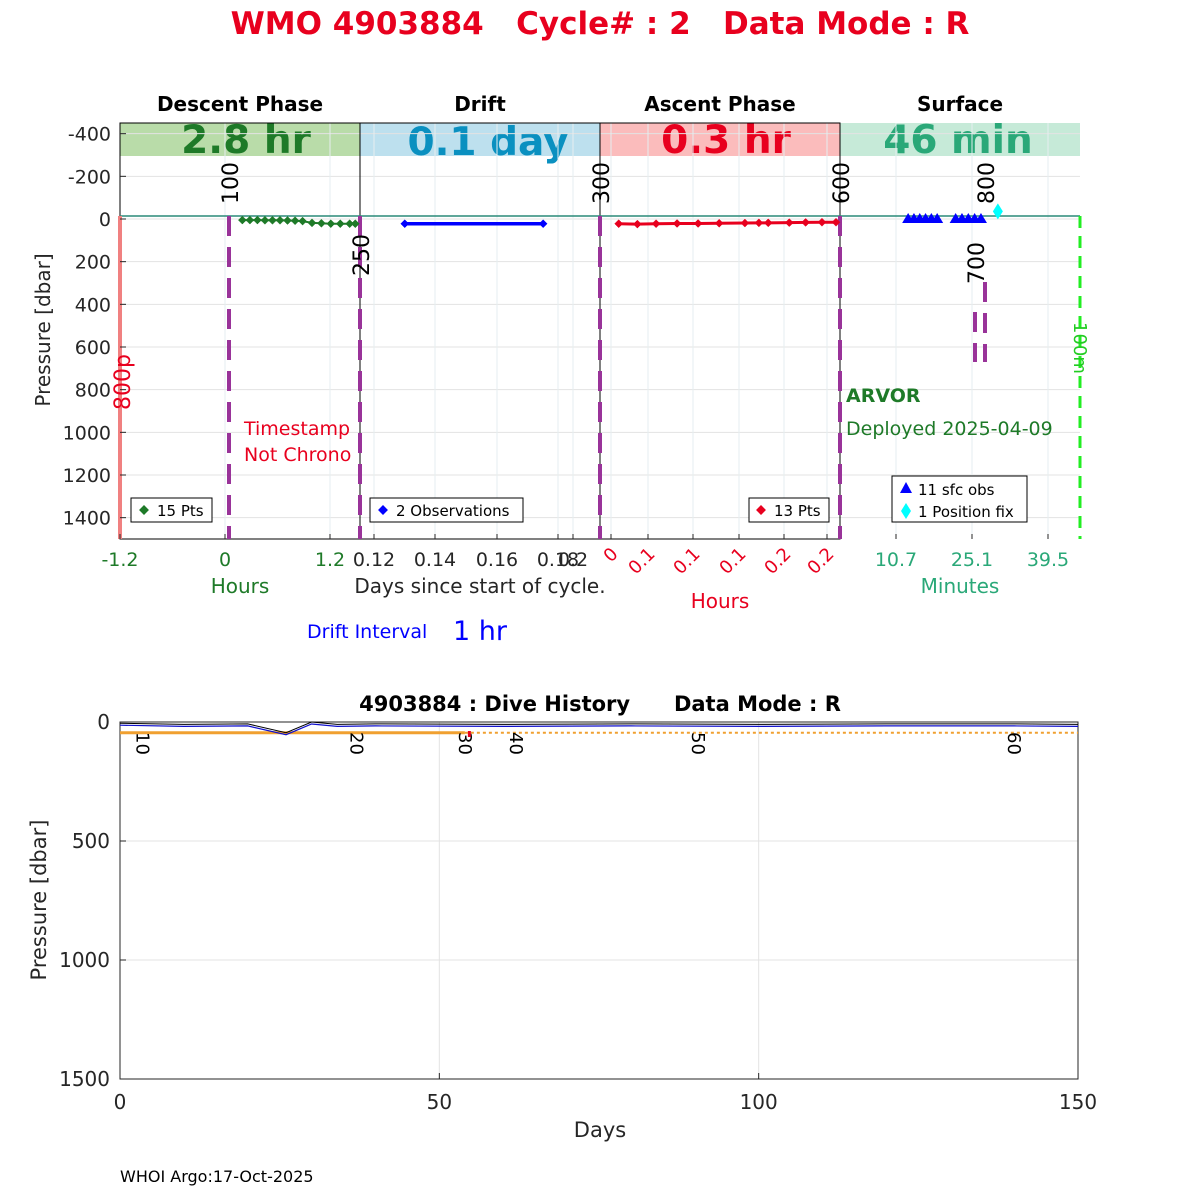 This screenshot has width=1200, height=1200. I want to click on drift-interval-label: Drift Interval, so click(367, 632).